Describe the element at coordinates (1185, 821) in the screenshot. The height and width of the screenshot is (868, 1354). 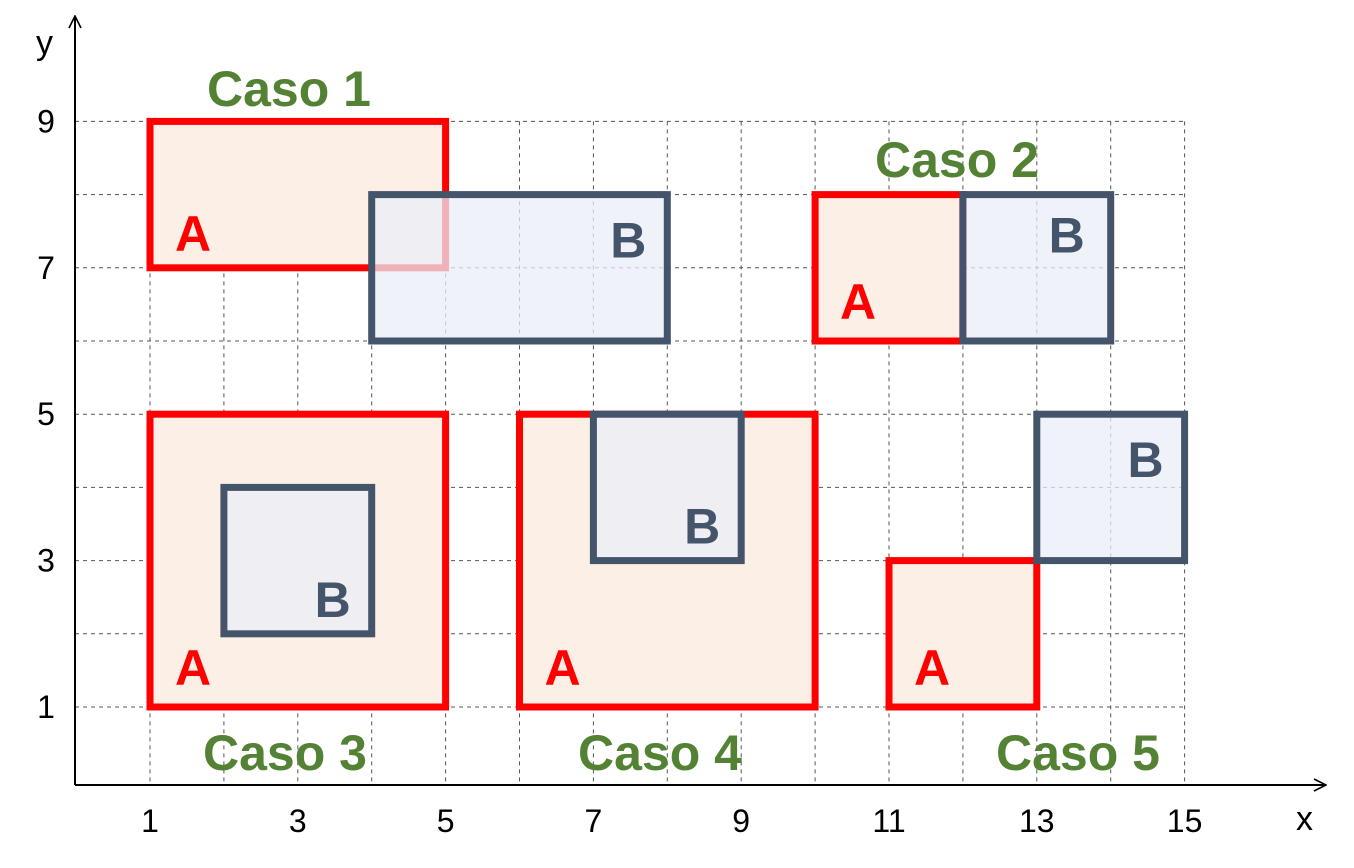
I see `x-tick-label: 15` at that location.